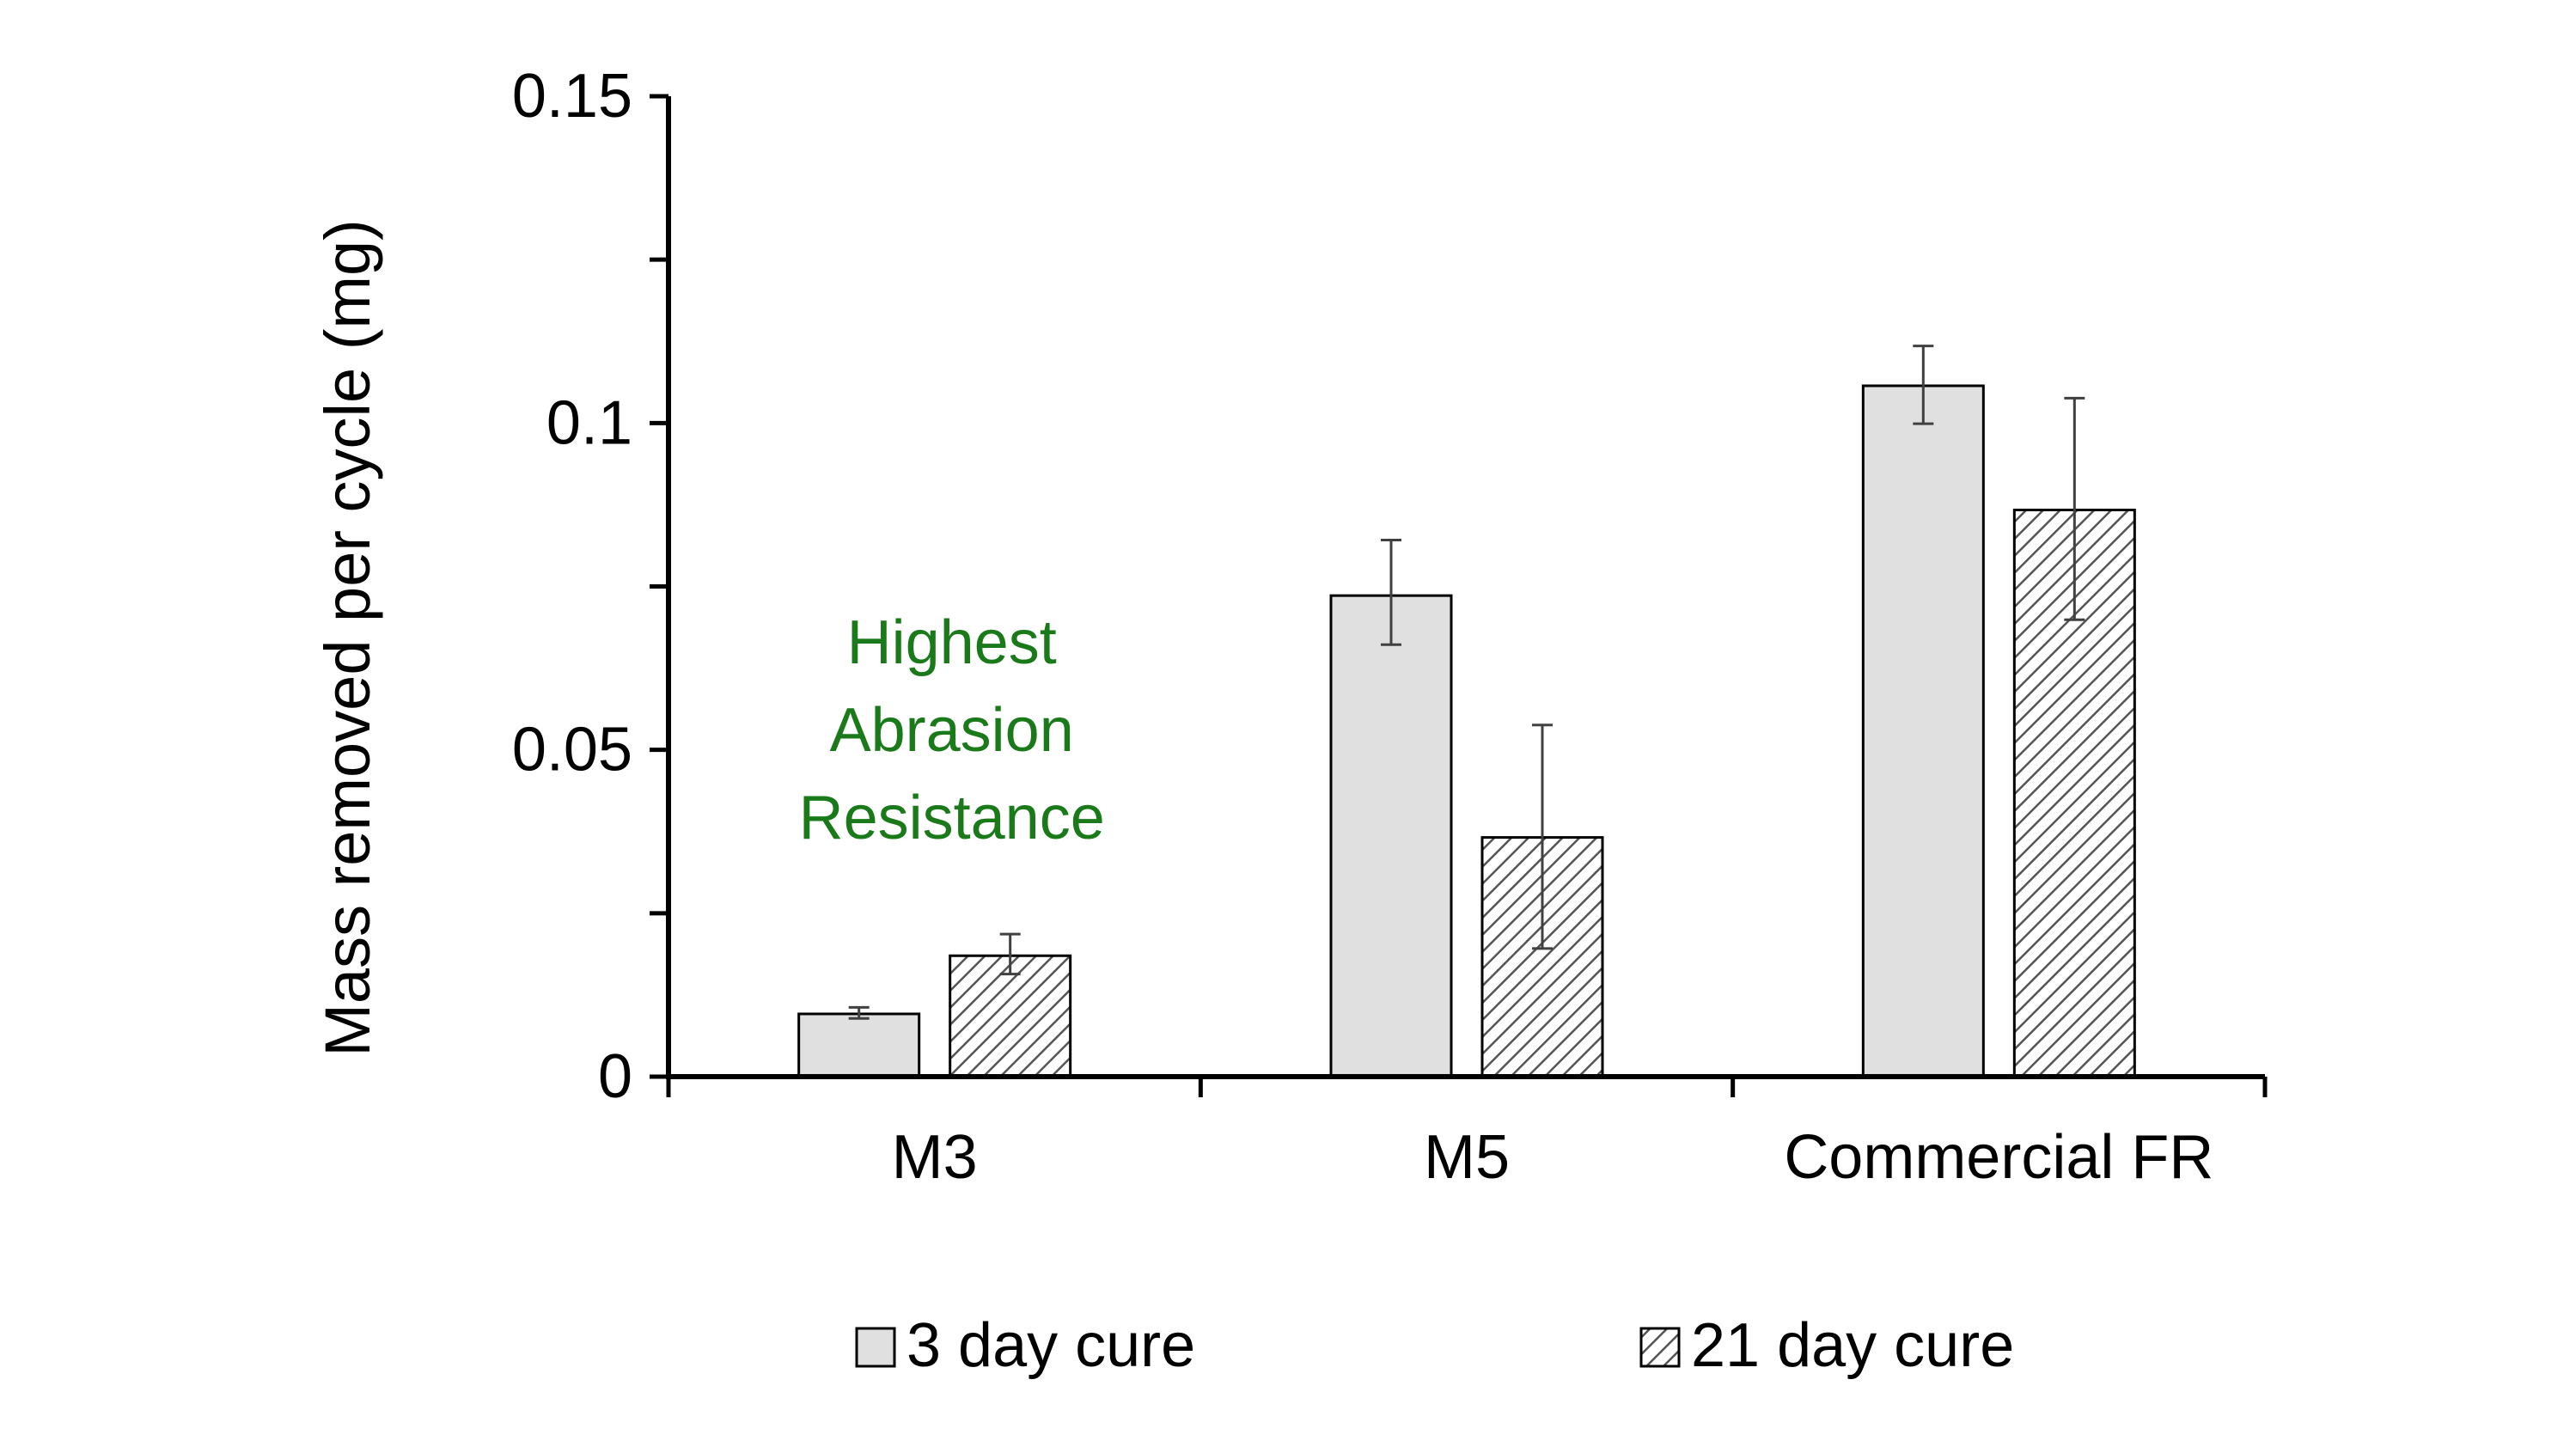 Image resolution: width=2576 pixels, height=1453 pixels. I want to click on x-tick-label: M5, so click(1467, 1157).